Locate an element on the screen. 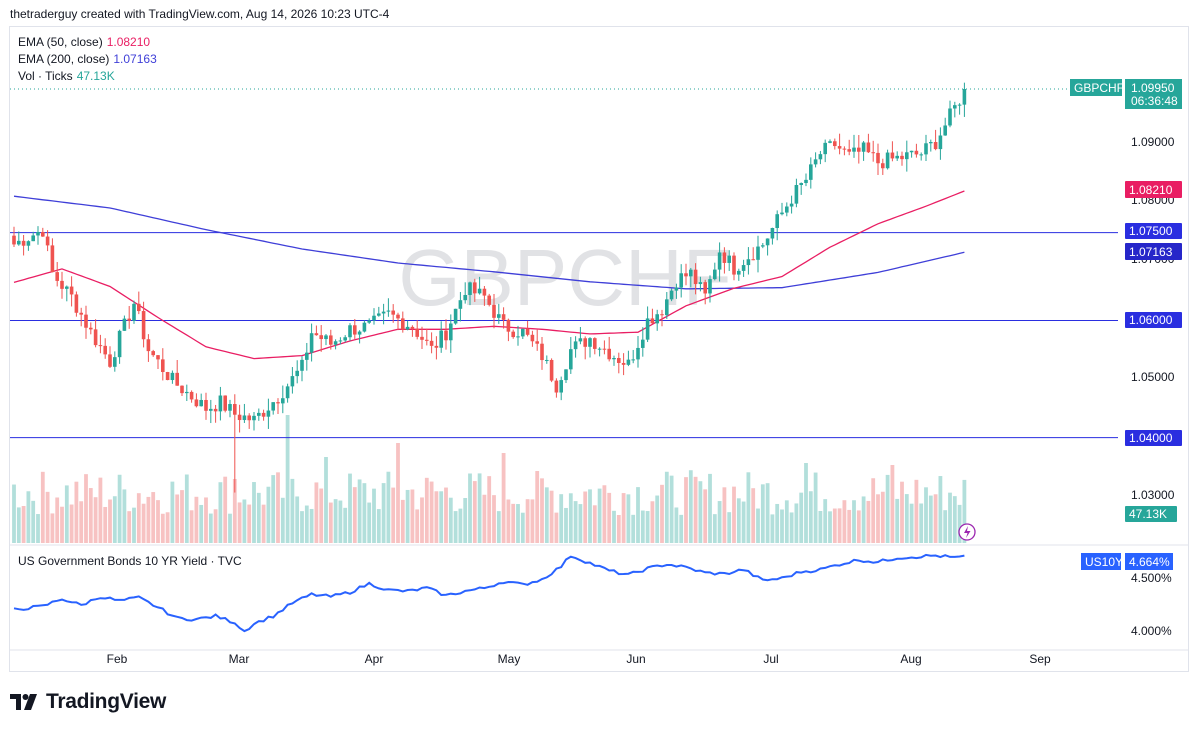  symbol-tag-bg is located at coordinates (1096, 87).